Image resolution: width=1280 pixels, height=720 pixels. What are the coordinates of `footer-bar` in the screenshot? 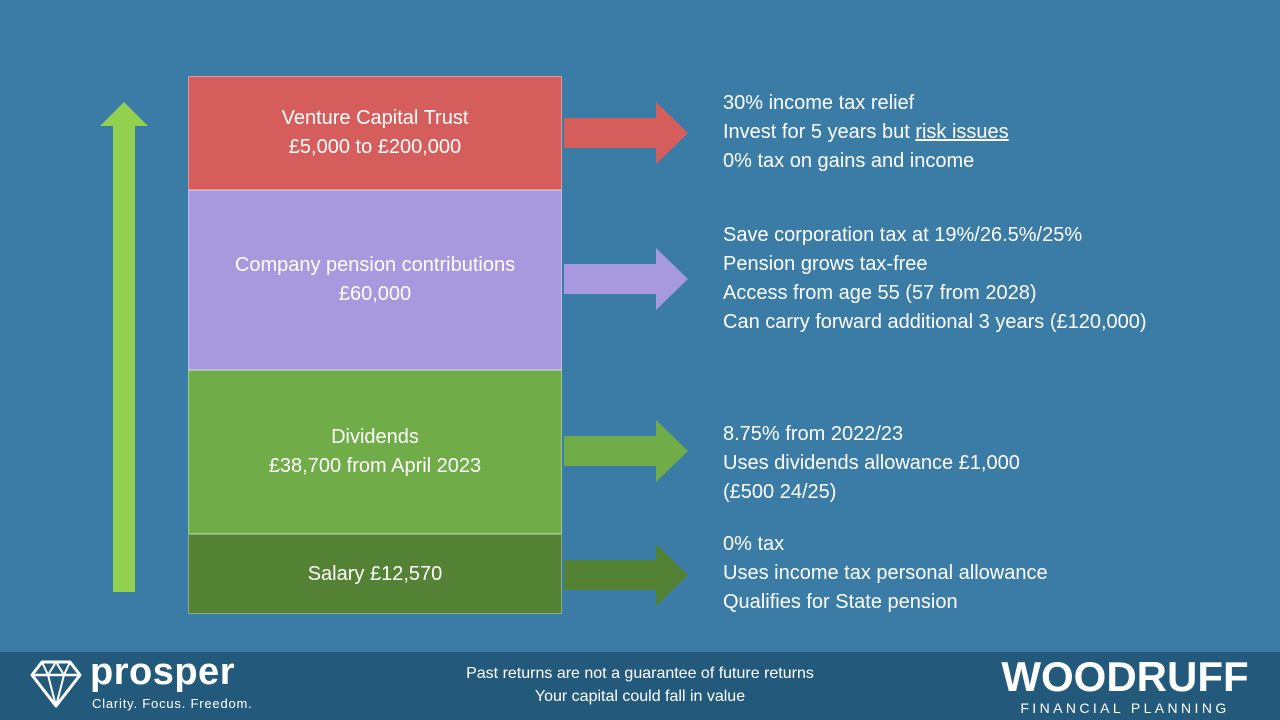 It's located at (640, 686).